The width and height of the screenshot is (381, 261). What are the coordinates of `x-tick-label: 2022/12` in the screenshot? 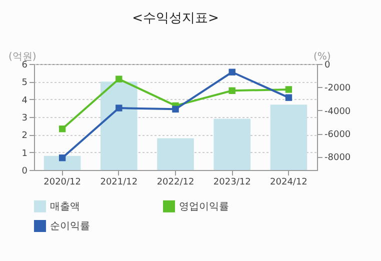 It's located at (175, 183).